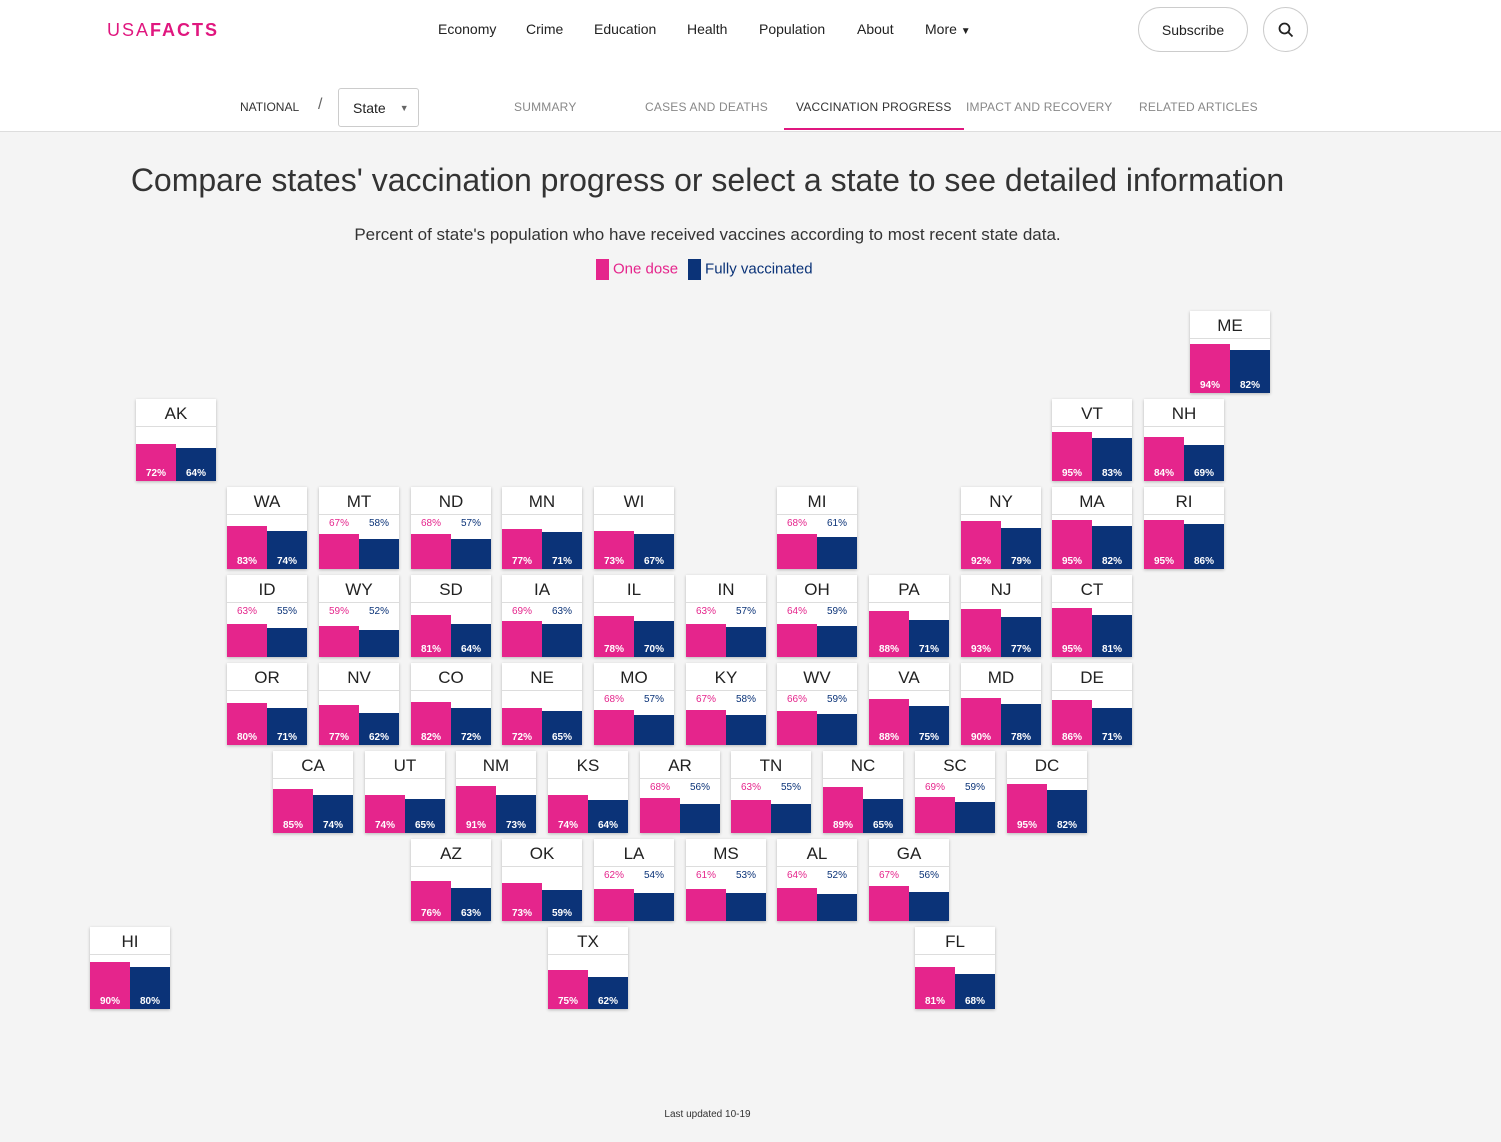  Describe the element at coordinates (613, 561) in the screenshot. I see `label-one-dose: 73%` at that location.